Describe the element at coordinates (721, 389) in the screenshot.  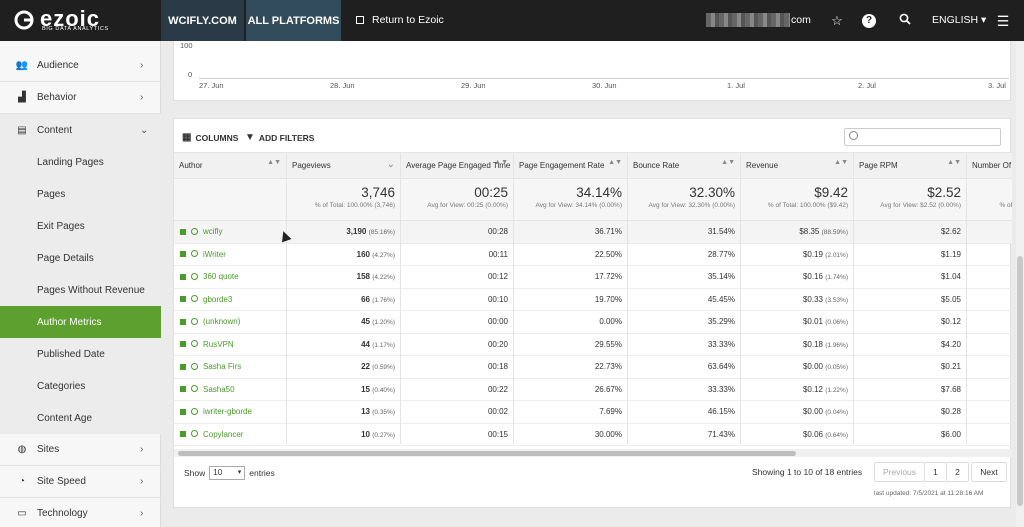
I see `cell-value: 33.33%` at that location.